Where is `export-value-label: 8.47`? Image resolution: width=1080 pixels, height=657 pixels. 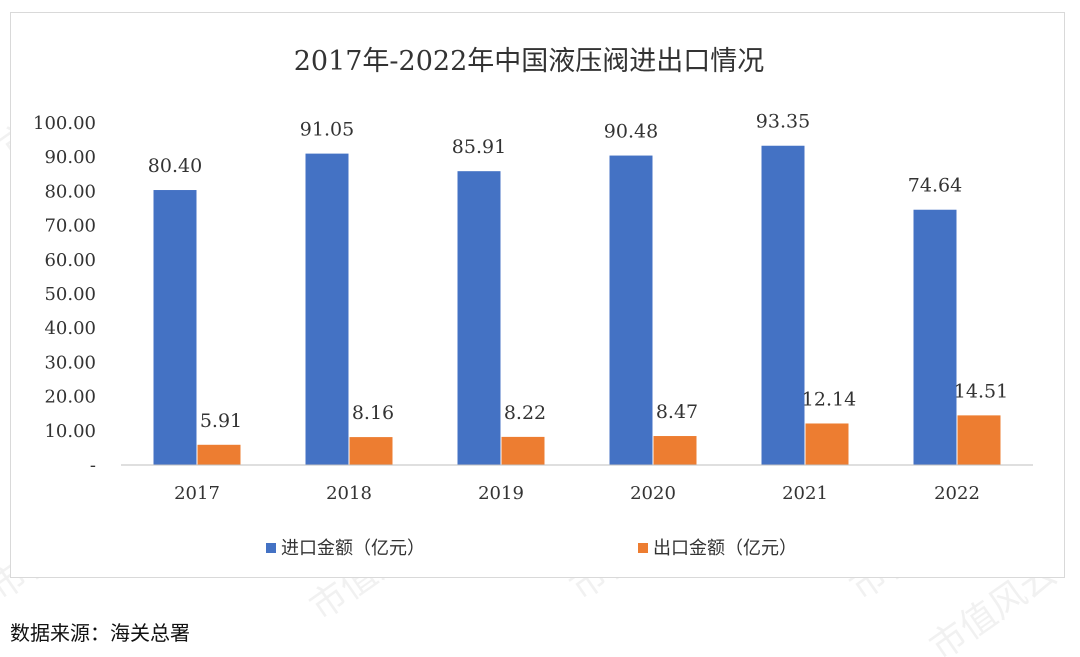
export-value-label: 8.47 is located at coordinates (677, 412).